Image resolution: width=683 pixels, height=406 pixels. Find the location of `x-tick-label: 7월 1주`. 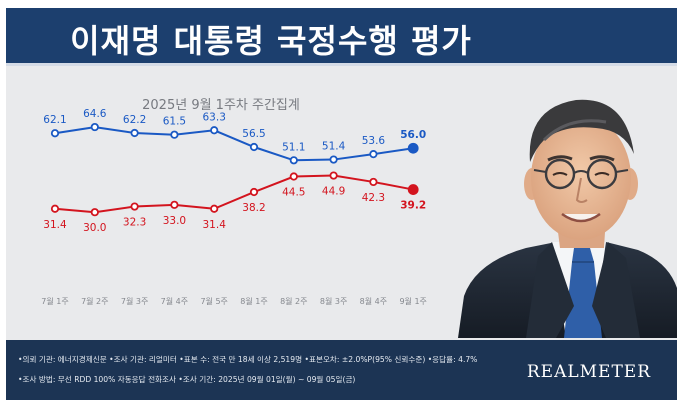

x-tick-label: 7월 1주 is located at coordinates (54, 301).